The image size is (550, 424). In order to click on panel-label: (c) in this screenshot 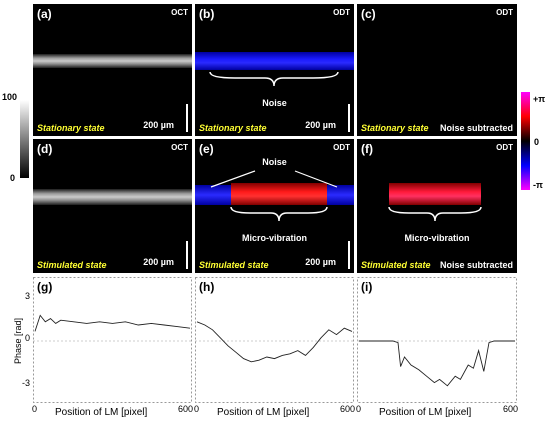, I will do `click(368, 14)`.